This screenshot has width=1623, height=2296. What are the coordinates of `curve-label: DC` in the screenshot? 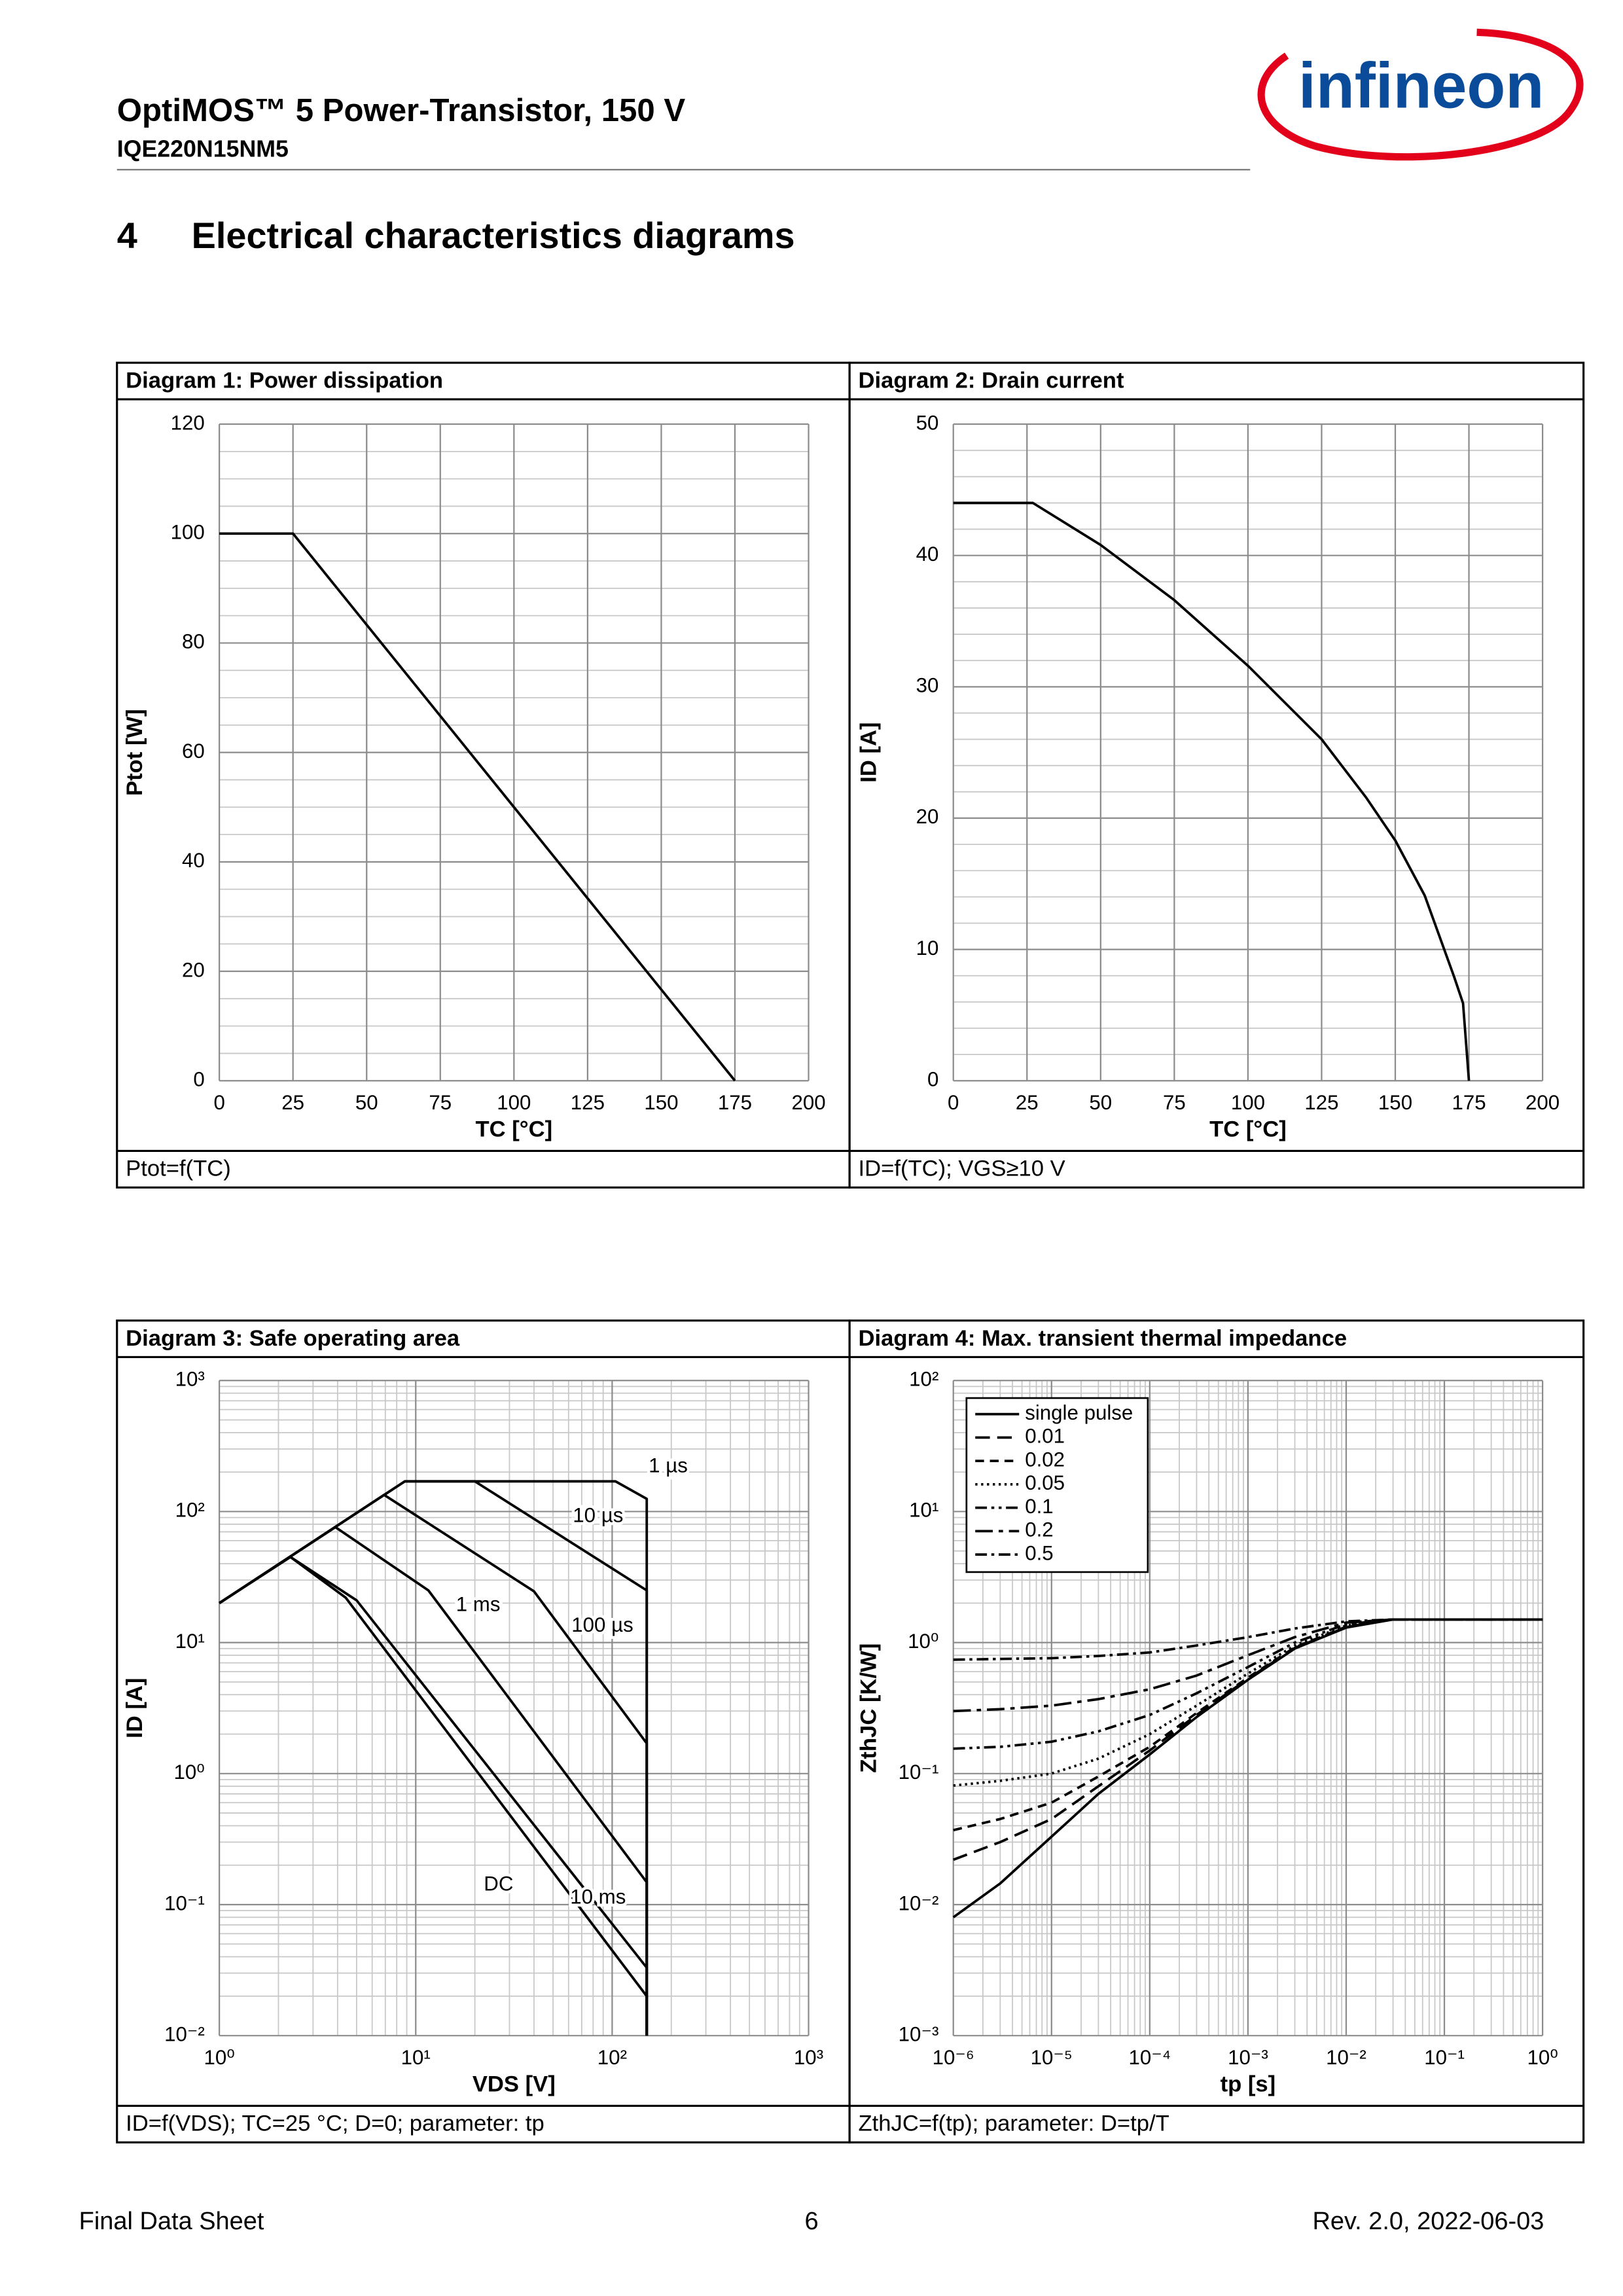 It's located at (498, 1883).